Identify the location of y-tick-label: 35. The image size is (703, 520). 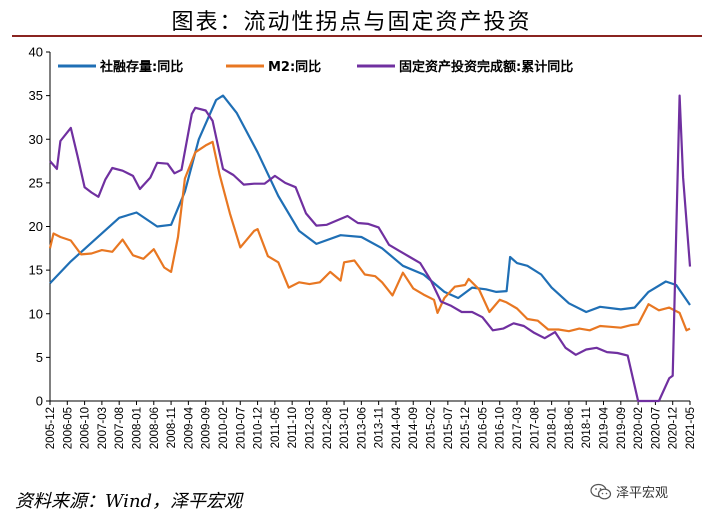
(36, 95).